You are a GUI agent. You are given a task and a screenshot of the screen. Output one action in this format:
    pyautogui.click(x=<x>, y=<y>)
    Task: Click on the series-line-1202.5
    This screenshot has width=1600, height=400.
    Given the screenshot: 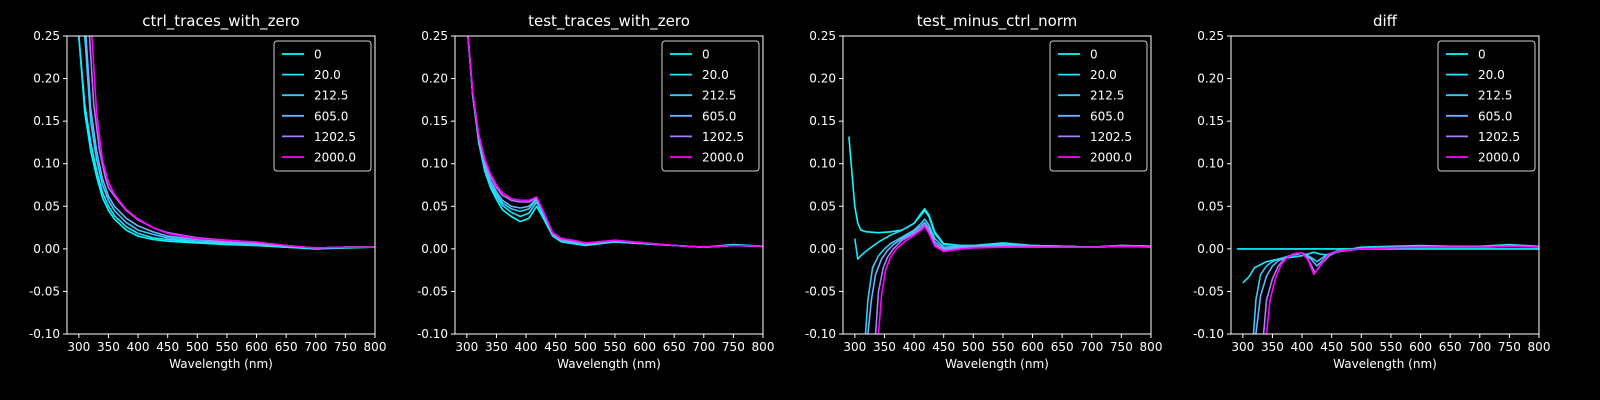 What is the action you would take?
    pyautogui.click(x=1400, y=289)
    